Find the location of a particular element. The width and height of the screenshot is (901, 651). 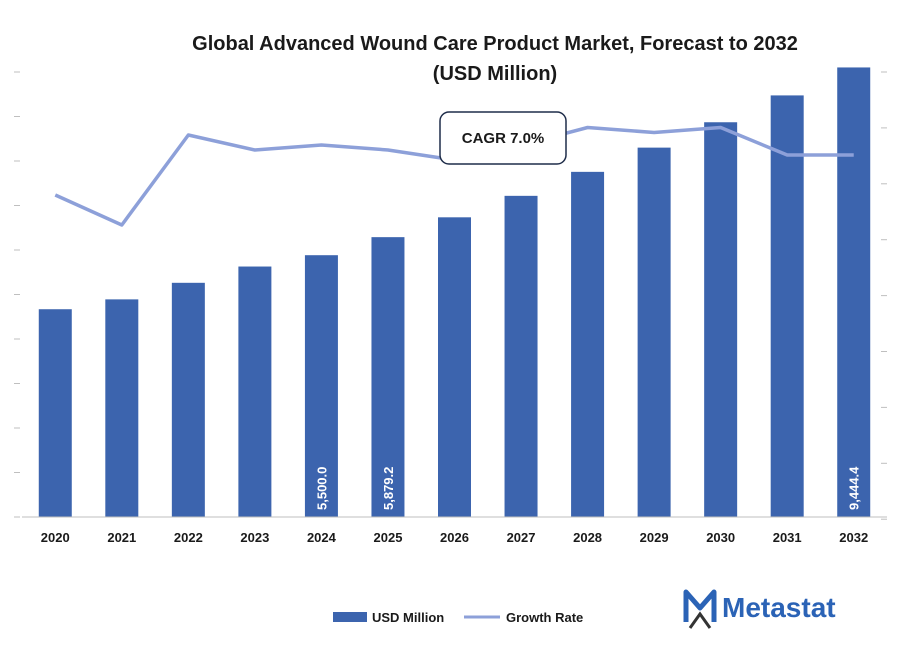

x-tick-label: 2022 is located at coordinates (188, 537).